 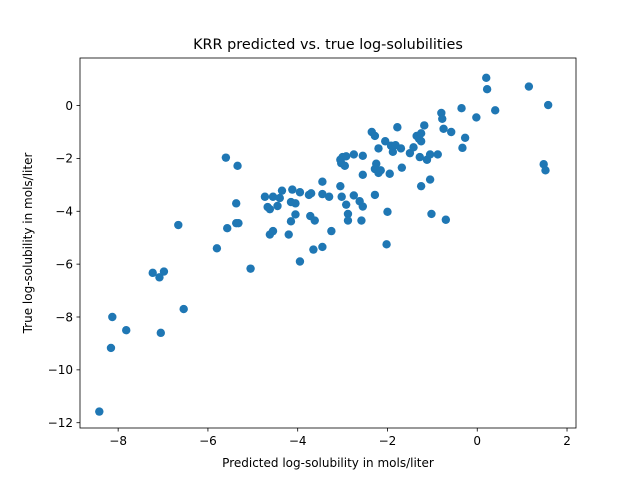 What do you see at coordinates (298, 441) in the screenshot?
I see `x-tick-label: −4` at bounding box center [298, 441].